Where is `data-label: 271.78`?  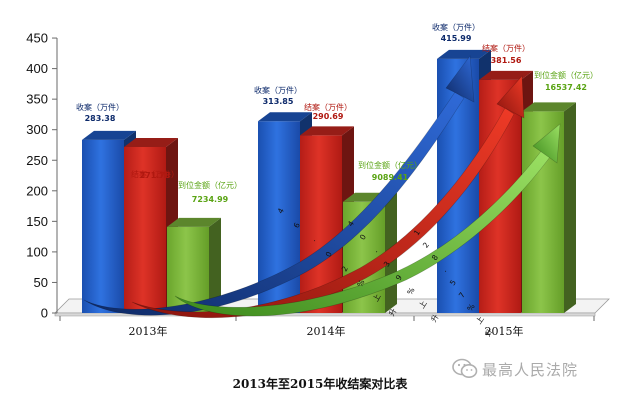 data-label: 271.78 is located at coordinates (155, 175).